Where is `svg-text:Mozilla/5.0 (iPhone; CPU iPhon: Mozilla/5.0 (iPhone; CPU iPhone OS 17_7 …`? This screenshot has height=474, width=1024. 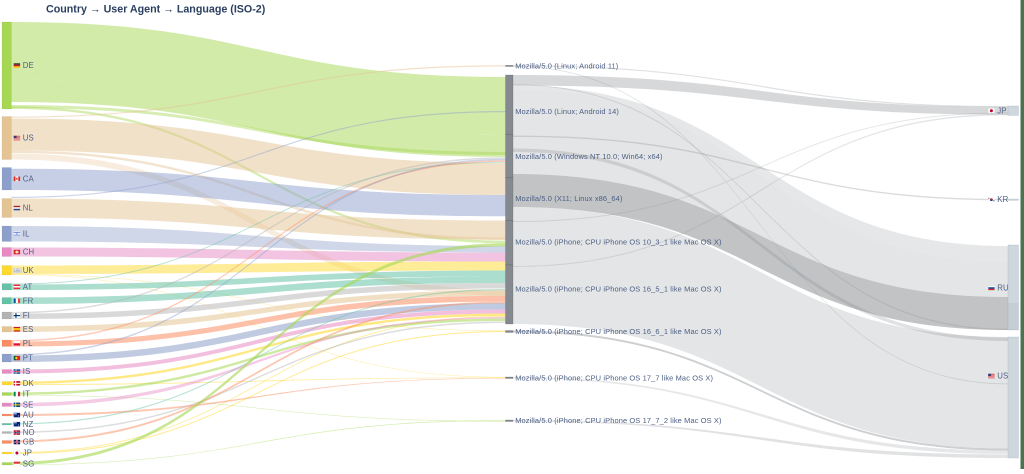
svg-text:Mozilla/5.0 (iPhone; CPU iPhon: Mozilla/5.0 (iPhone; CPU iPhone OS 17_7 … is located at coordinates (614, 377).